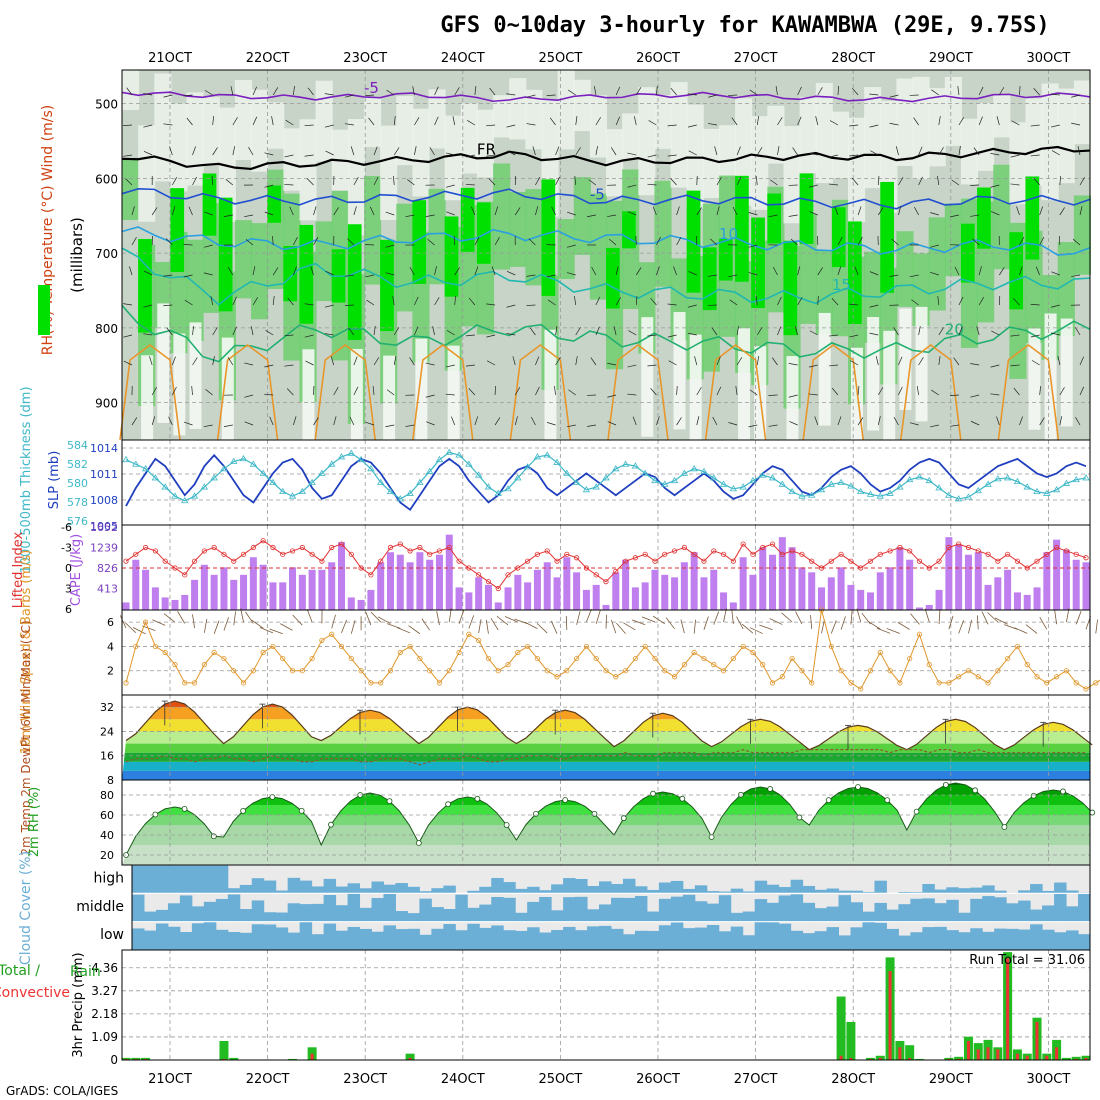 The image size is (1100, 1100). What do you see at coordinates (268, 58) in the screenshot?
I see `date-label-top: 22OCT` at bounding box center [268, 58].